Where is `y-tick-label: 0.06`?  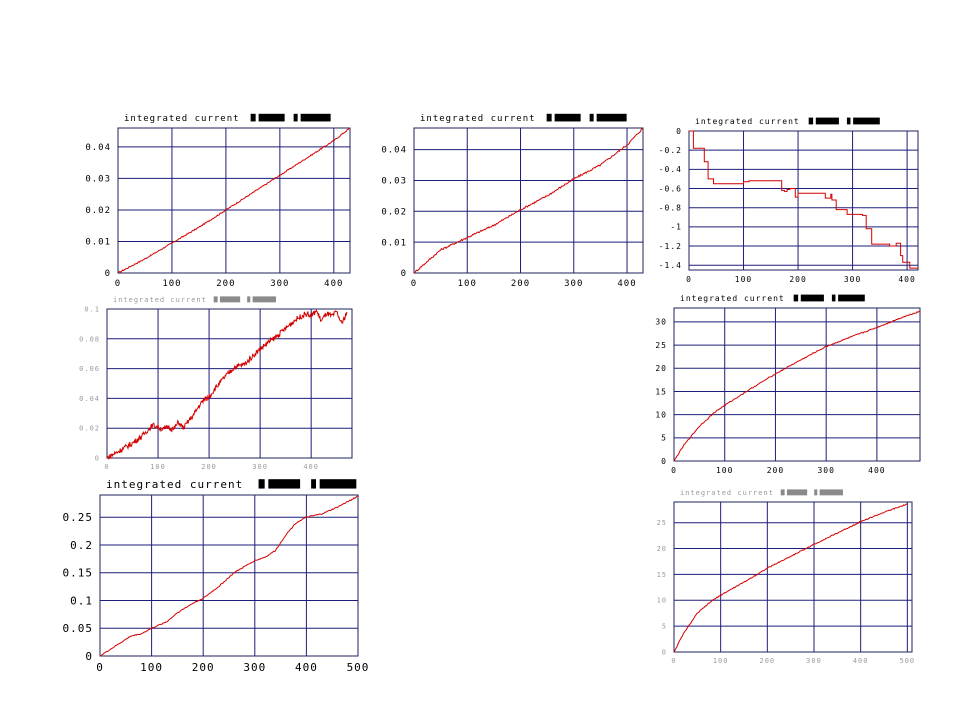 y-tick-label: 0.06 is located at coordinates (89, 369).